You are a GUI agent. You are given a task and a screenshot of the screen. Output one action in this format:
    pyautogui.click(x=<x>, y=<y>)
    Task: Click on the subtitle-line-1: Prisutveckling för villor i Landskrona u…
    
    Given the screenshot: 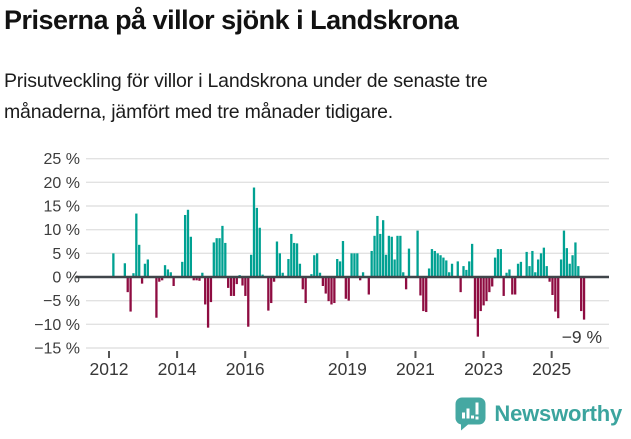 What is the action you would take?
    pyautogui.click(x=246, y=81)
    